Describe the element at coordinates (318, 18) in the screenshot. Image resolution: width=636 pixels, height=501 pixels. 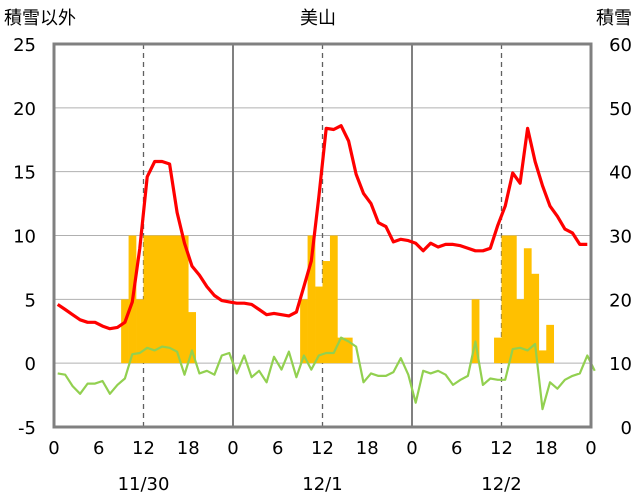
I see `chart-title: 美山` at that location.